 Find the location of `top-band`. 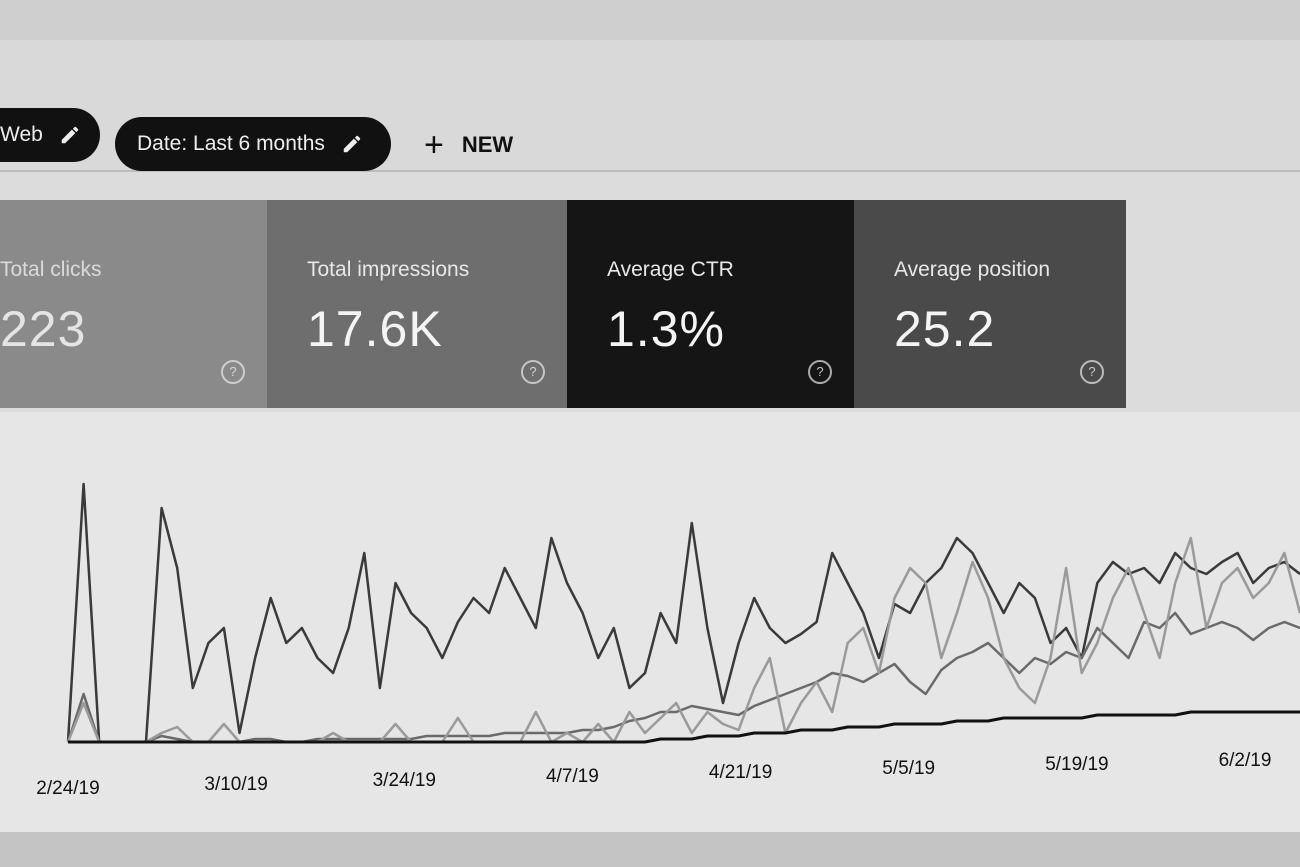

top-band is located at coordinates (650, 20).